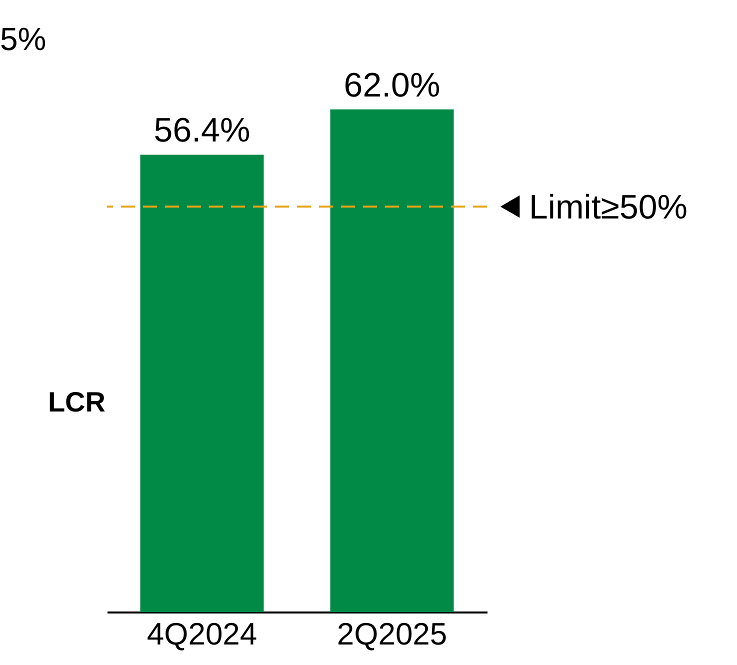  What do you see at coordinates (202, 131) in the screenshot?
I see `data-label: 56.4%` at bounding box center [202, 131].